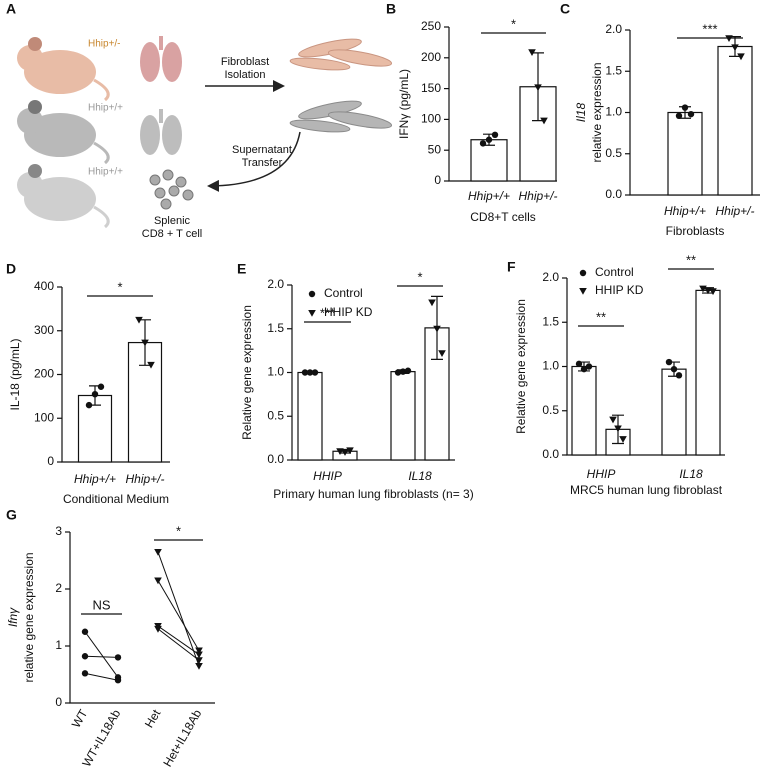  Describe the element at coordinates (614, 272) in the screenshot. I see `legend-label: Control` at that location.